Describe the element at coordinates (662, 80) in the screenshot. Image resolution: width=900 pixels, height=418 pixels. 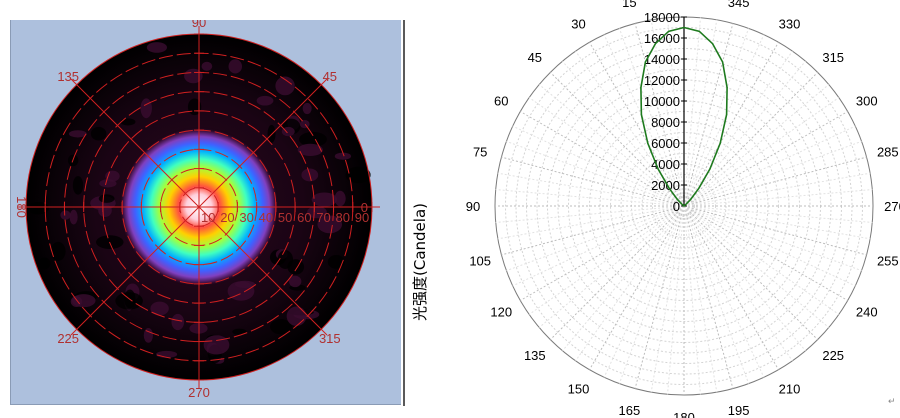
I see `radial-tick-label: 12000` at that location.